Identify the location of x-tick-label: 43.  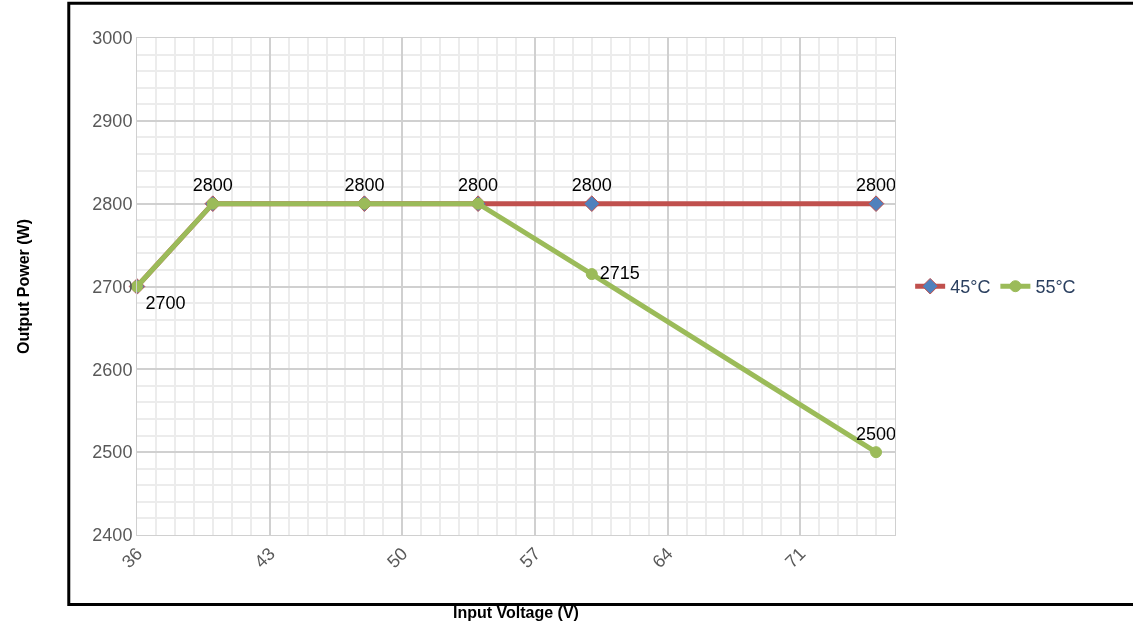
(264, 557).